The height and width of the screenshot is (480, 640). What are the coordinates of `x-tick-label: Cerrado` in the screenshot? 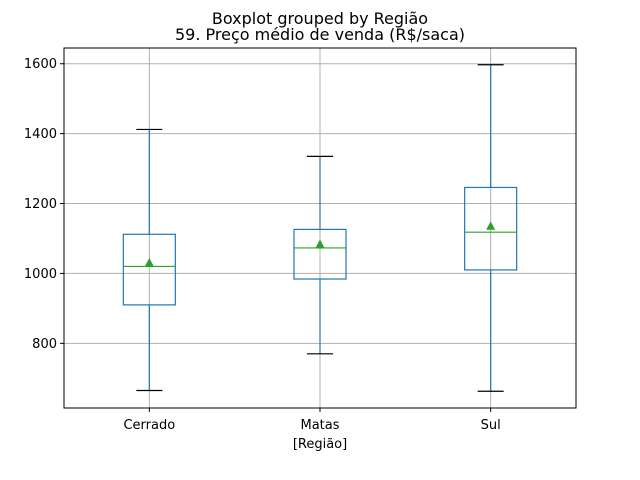 It's located at (149, 425).